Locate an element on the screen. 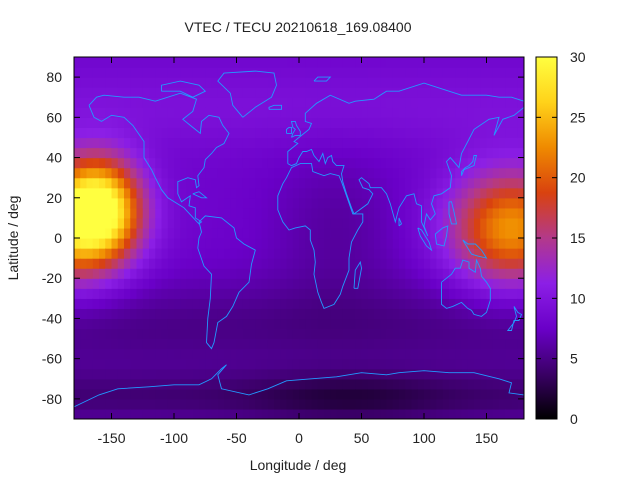 Image resolution: width=640 pixels, height=480 pixels. colorbar-tick-label: 5 is located at coordinates (574, 359).